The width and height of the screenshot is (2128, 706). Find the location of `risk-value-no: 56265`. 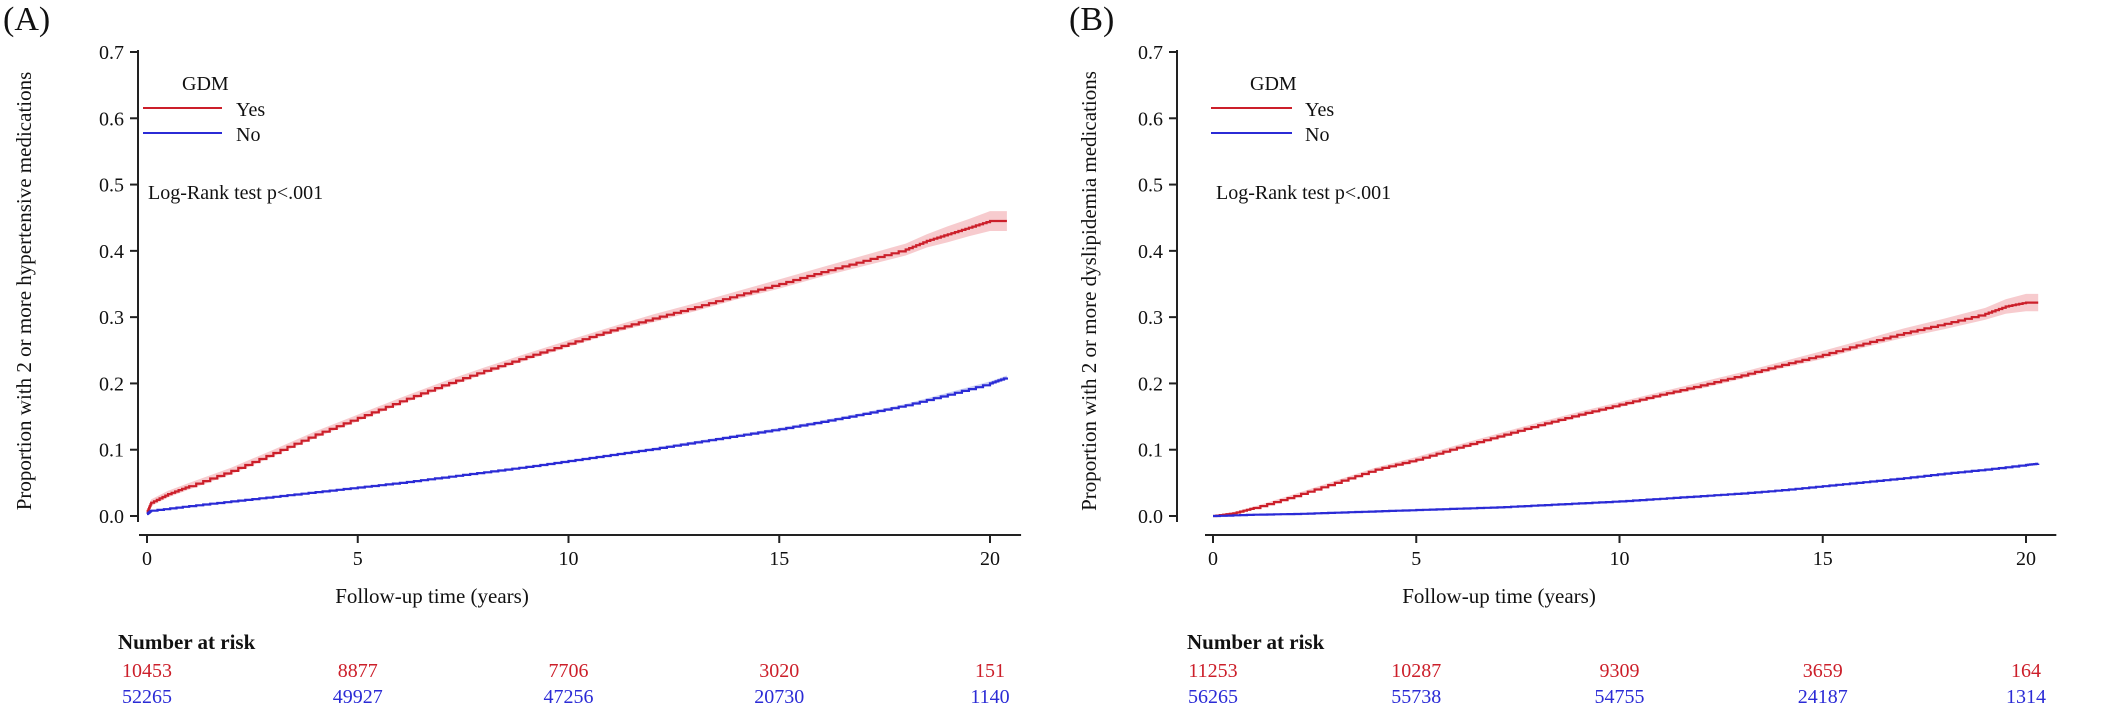

risk-value-no: 56265 is located at coordinates (1213, 696).